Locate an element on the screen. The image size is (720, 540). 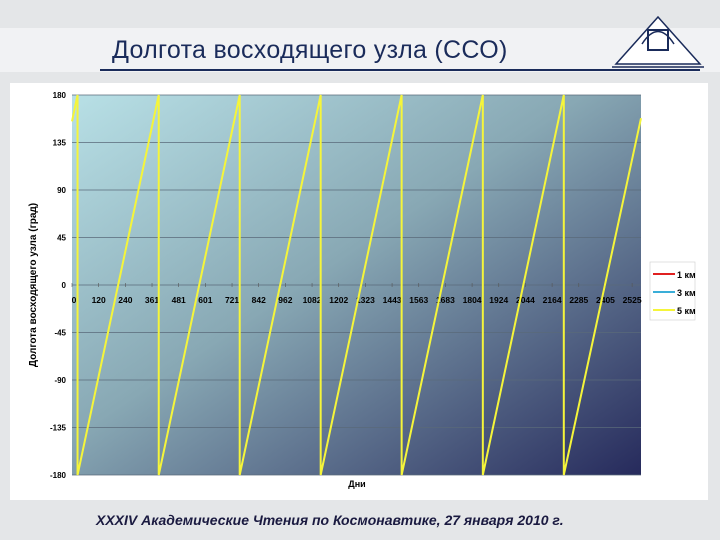
x-tick-label: 1202 is located at coordinates (338, 300).